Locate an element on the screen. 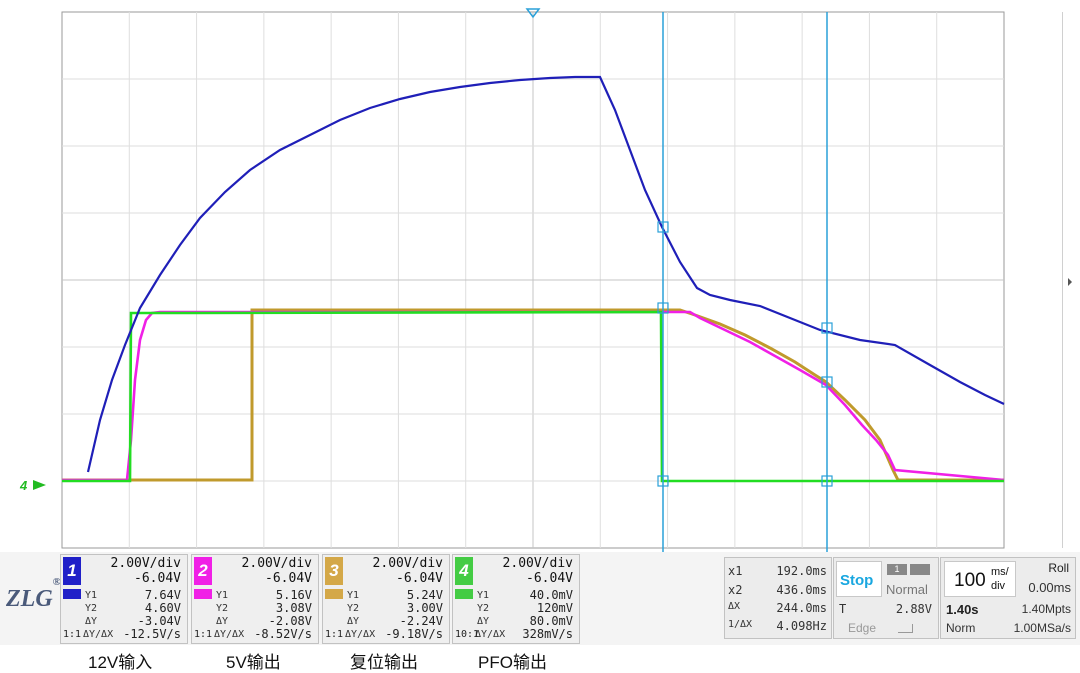  ch4-ground-marker: 4 is located at coordinates (23, 485).